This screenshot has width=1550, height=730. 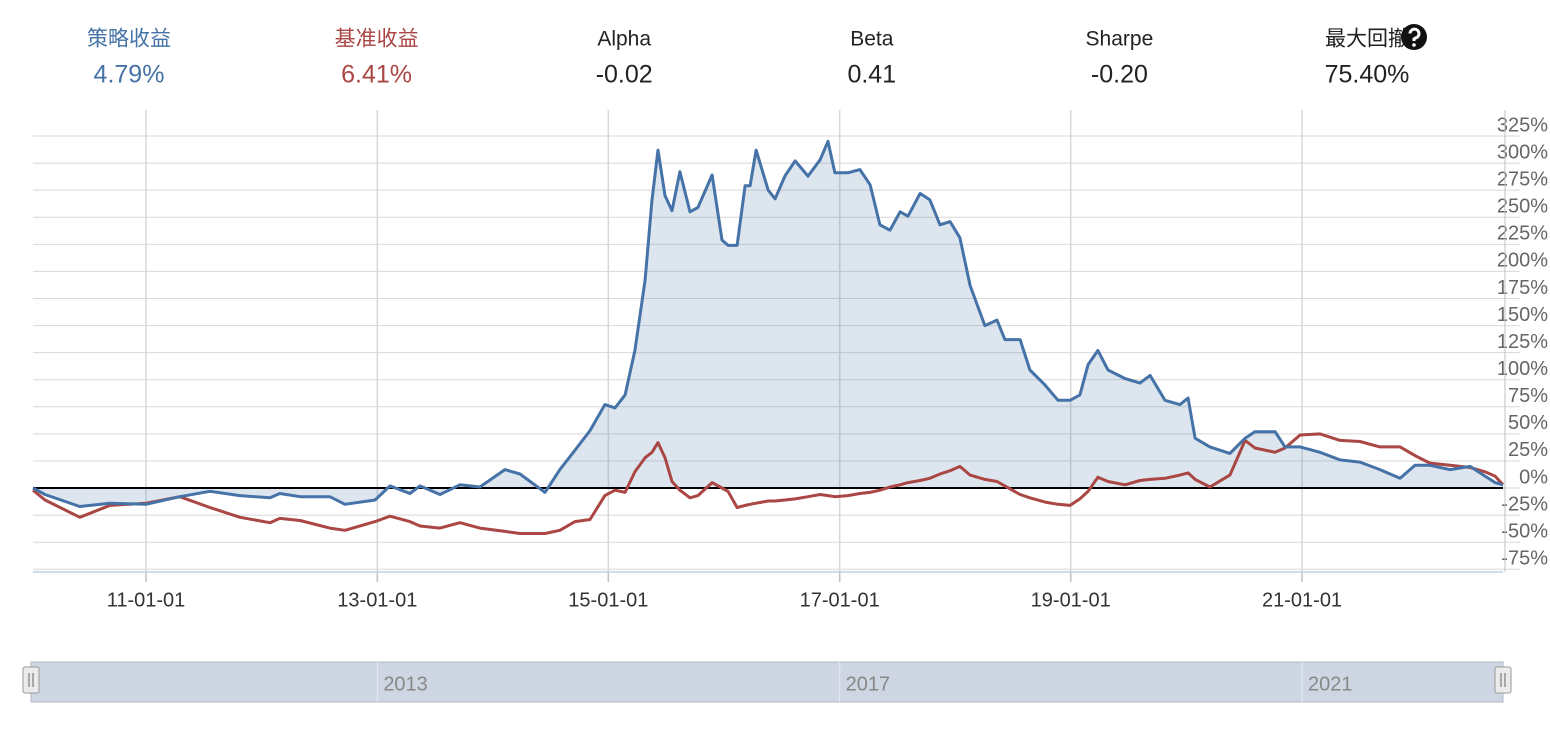 What do you see at coordinates (1302, 600) in the screenshot?
I see `x-tick-label: 21-01-01` at bounding box center [1302, 600].